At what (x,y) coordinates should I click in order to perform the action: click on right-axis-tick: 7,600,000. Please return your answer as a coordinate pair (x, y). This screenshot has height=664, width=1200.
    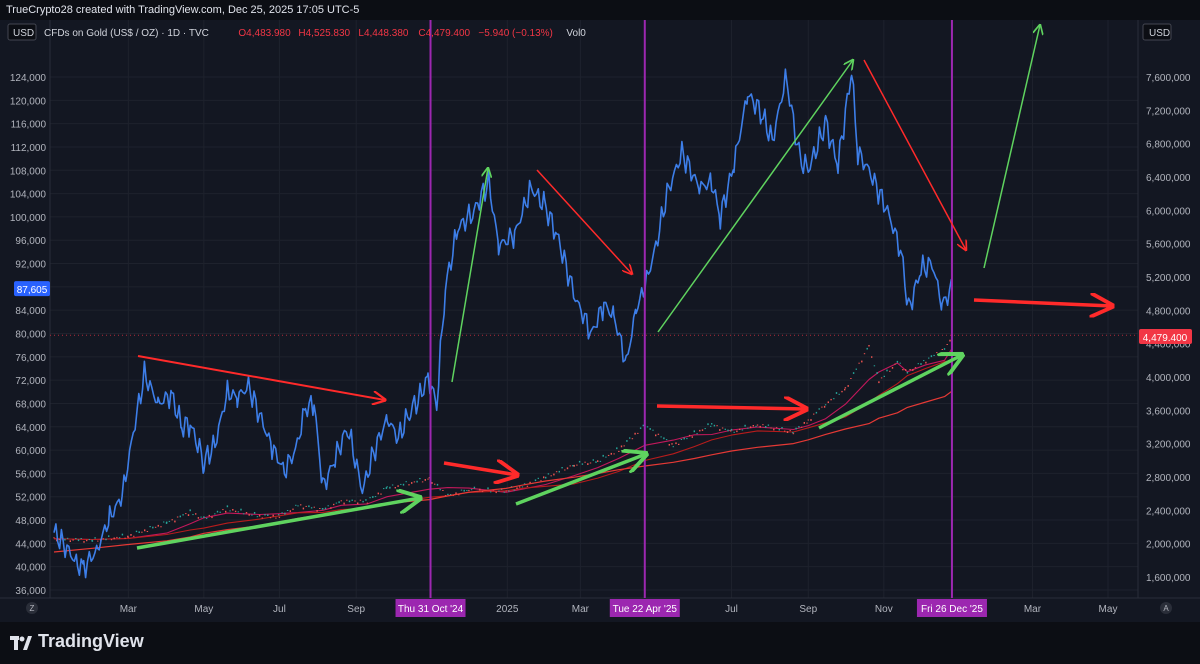
    Looking at the image, I should click on (1168, 78).